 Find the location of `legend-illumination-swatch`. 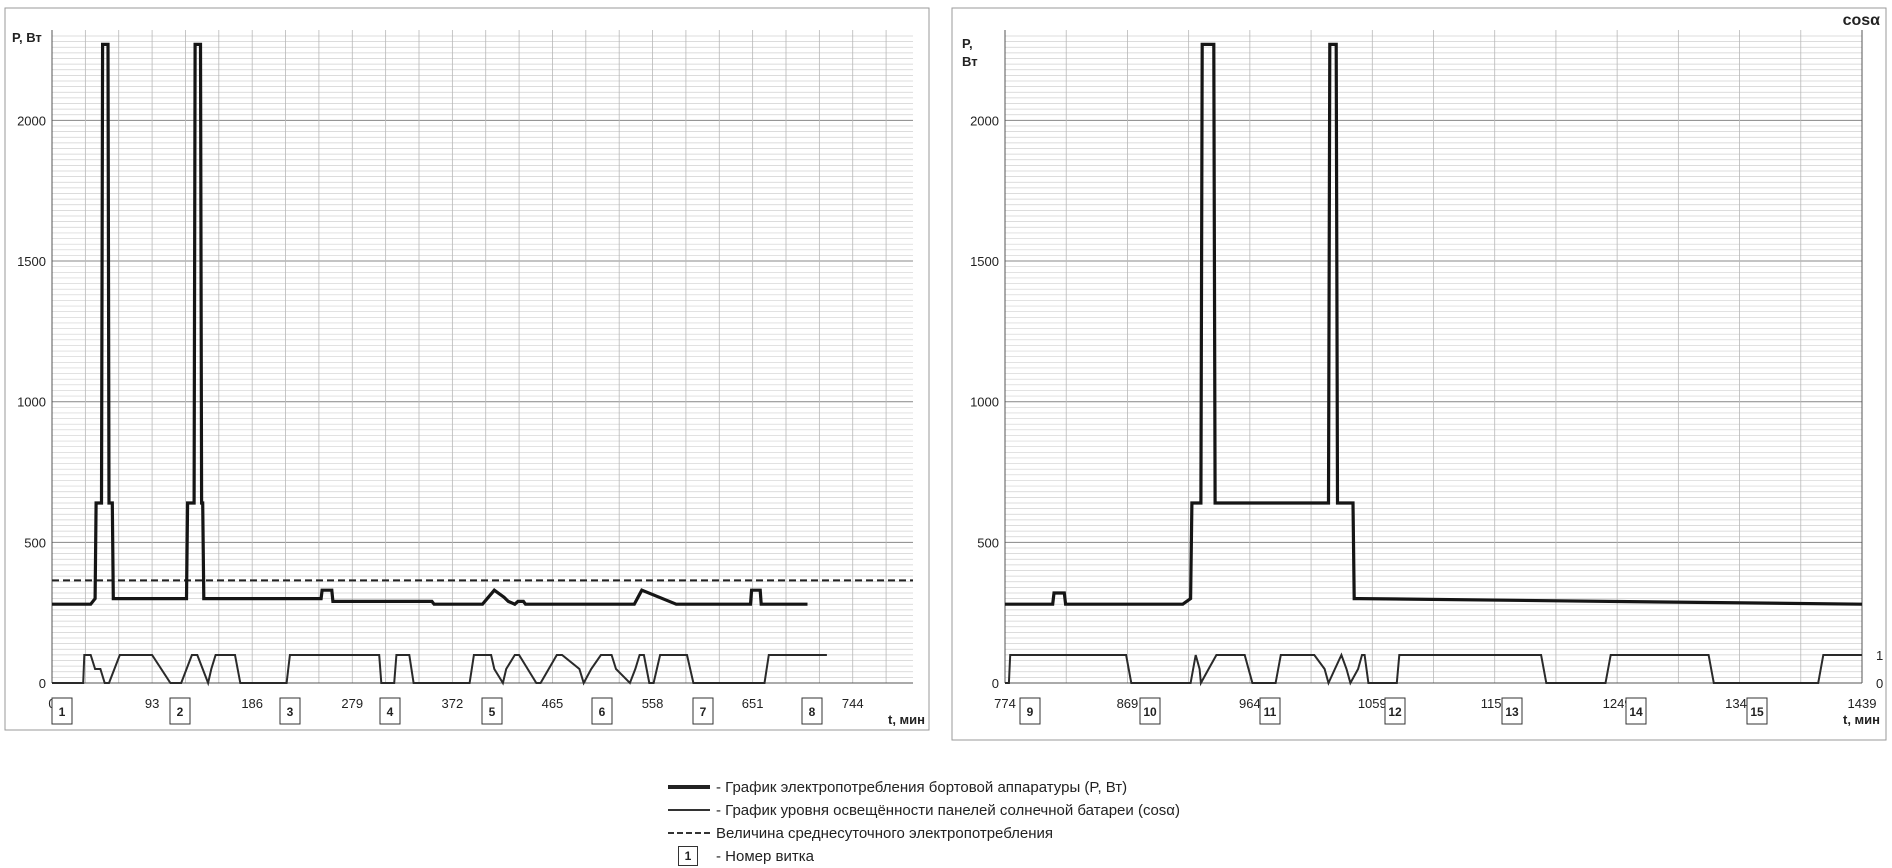

legend-illumination-swatch is located at coordinates (689, 810).